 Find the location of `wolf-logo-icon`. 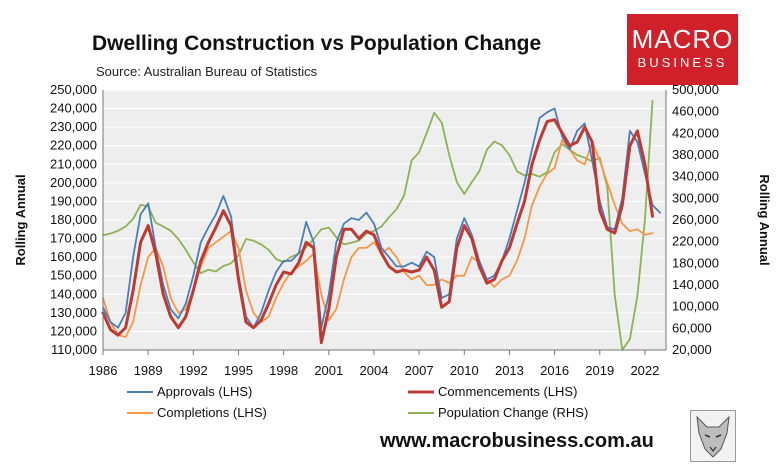

wolf-logo-icon is located at coordinates (713, 436).